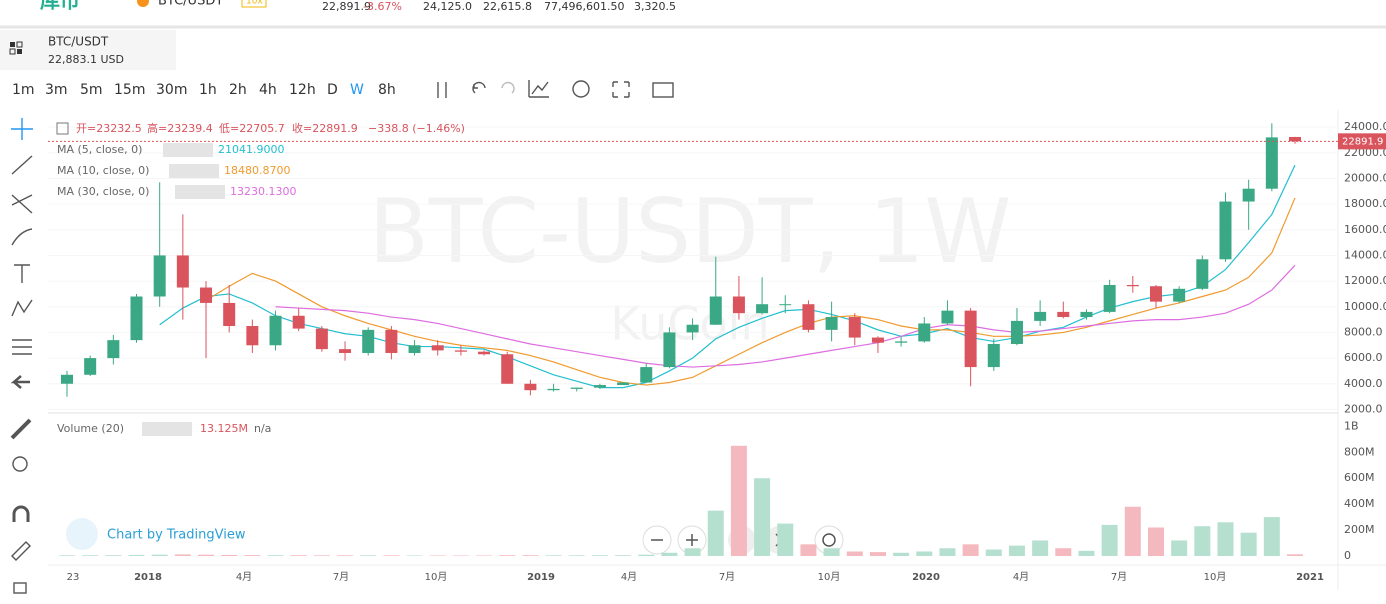 This screenshot has width=1386, height=604. What do you see at coordinates (447, 6) in the screenshot?
I see `stat: 24,125.0` at bounding box center [447, 6].